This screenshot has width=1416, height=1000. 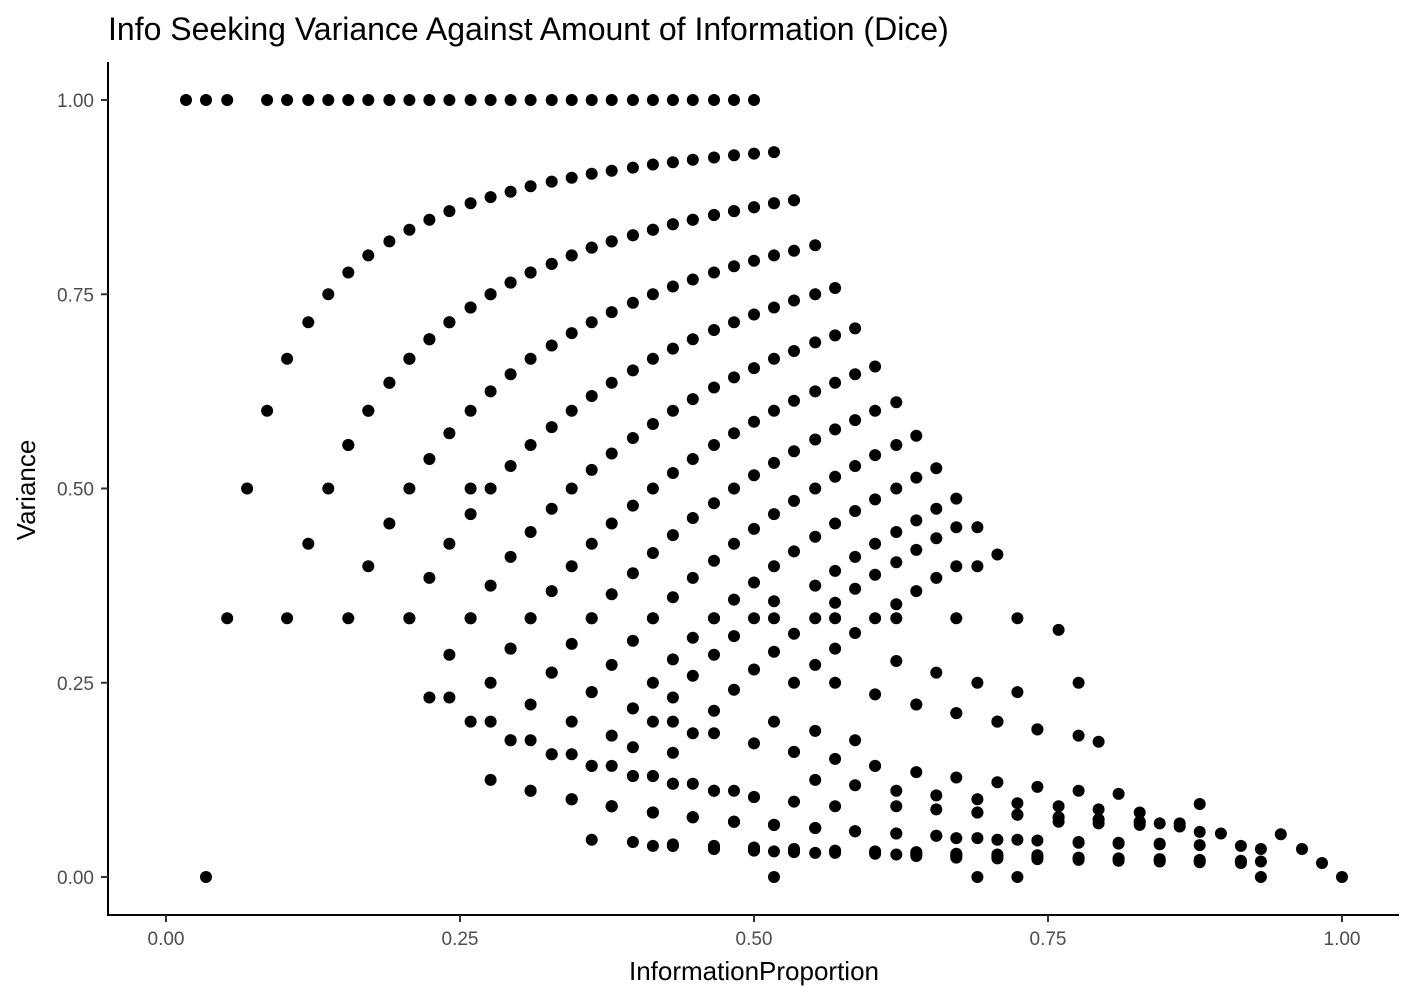 What do you see at coordinates (75, 101) in the screenshot?
I see `y-tick-label: 1.00` at bounding box center [75, 101].